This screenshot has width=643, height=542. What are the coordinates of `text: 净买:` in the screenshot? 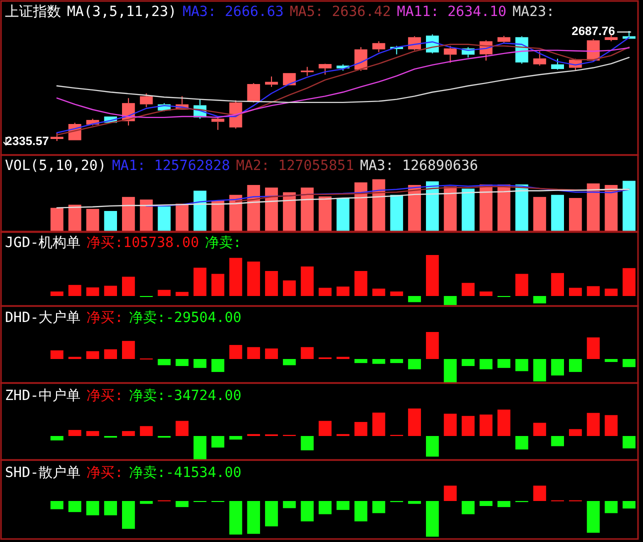 It's located at (105, 473).